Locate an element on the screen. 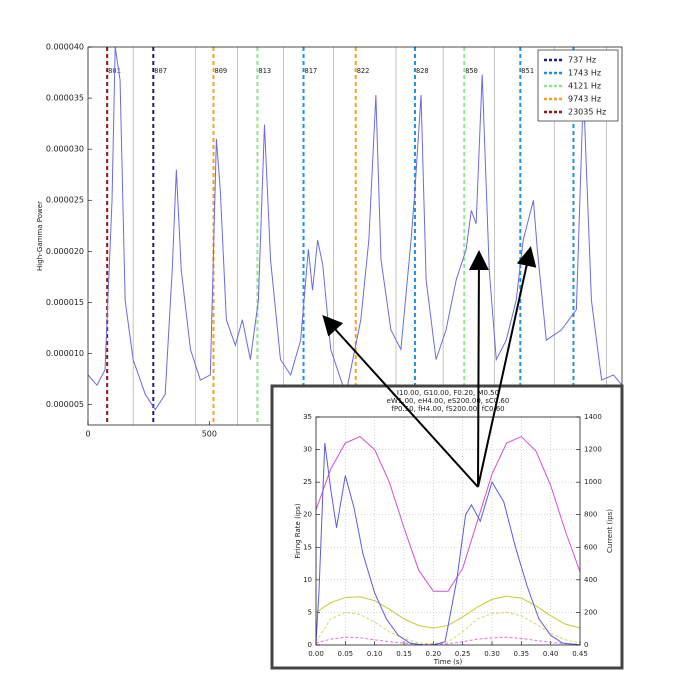 The width and height of the screenshot is (692, 674). plot-frame is located at coordinates (448, 531).